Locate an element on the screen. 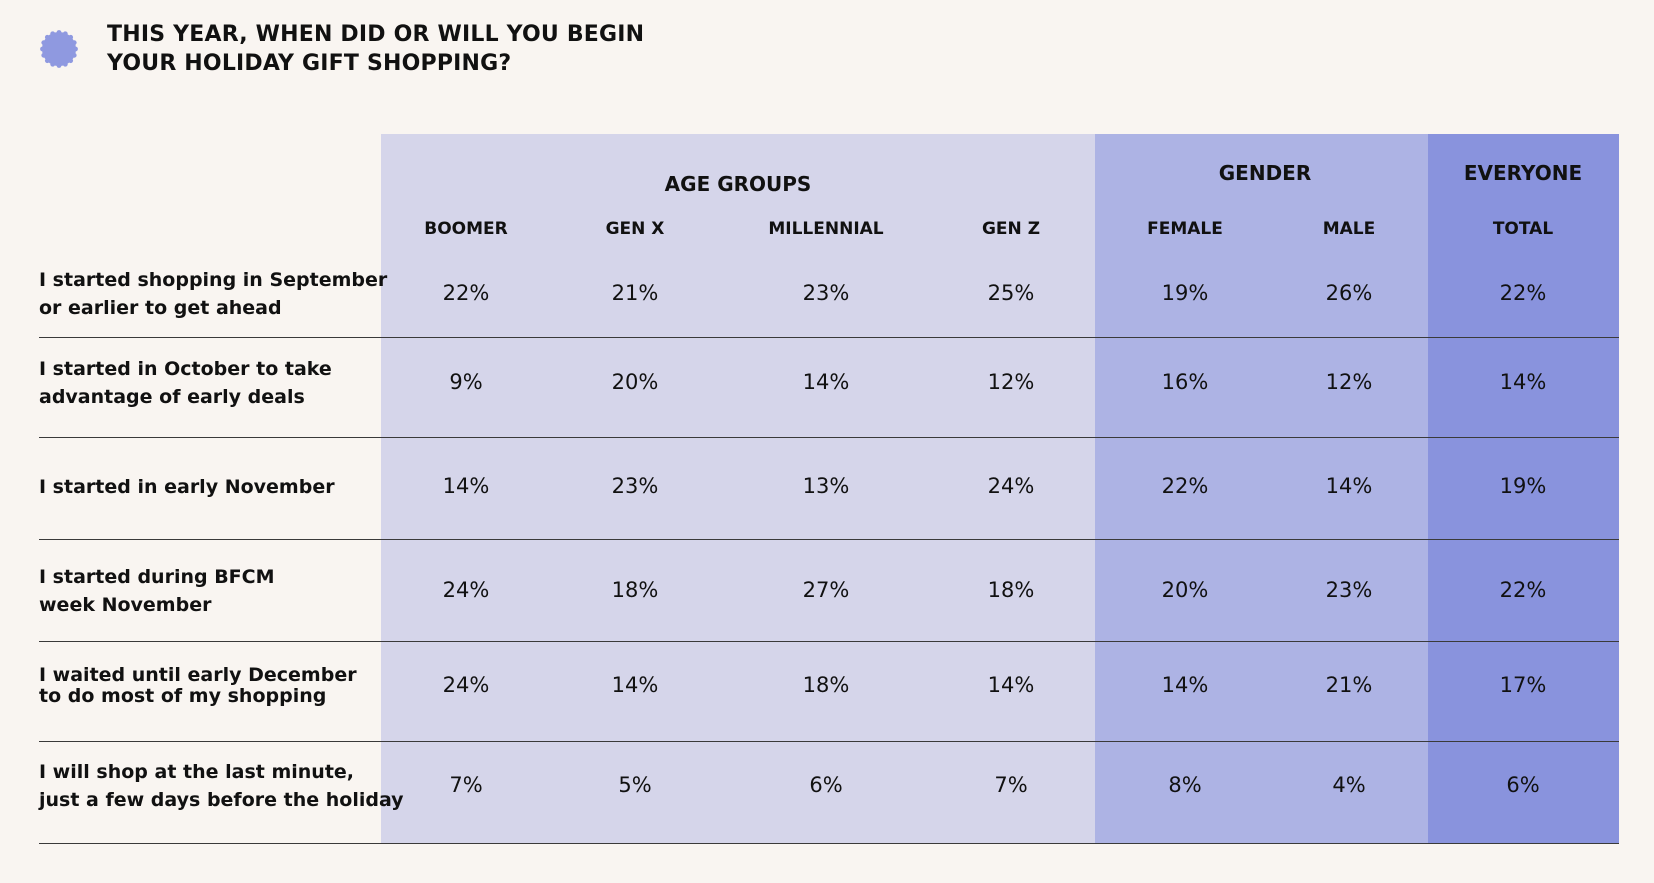 This screenshot has width=1654, height=883. table-cell: 9% is located at coordinates (466, 382).